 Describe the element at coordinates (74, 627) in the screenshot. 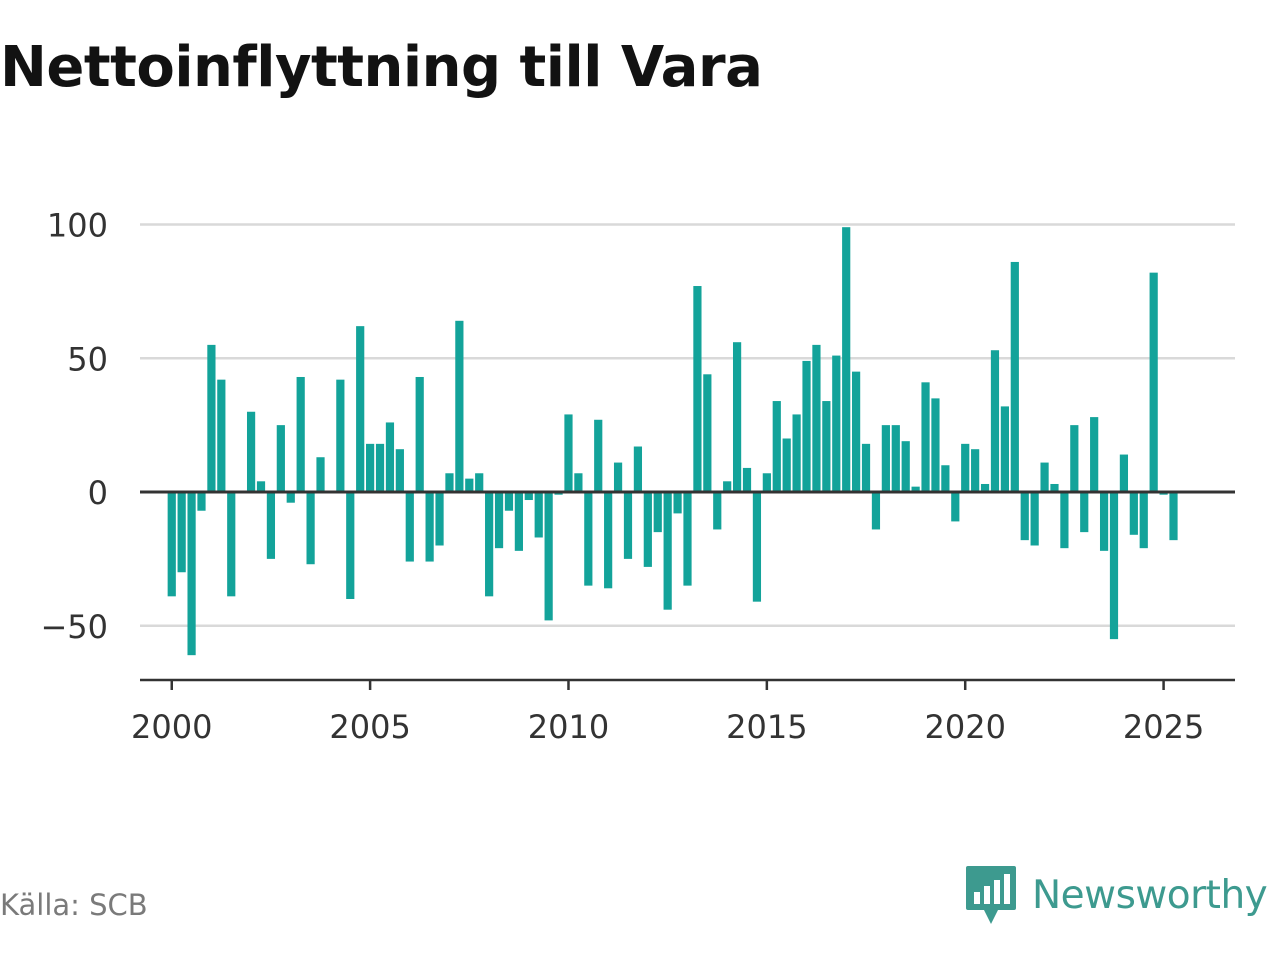

I see `y-tick-label: −50` at that location.